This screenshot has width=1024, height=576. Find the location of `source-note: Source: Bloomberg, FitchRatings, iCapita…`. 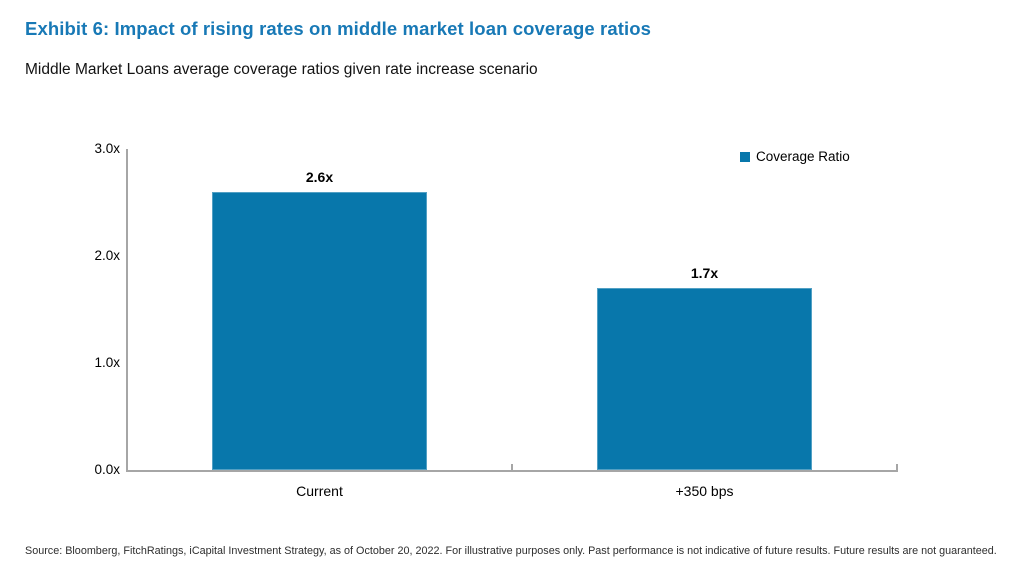

source-note: Source: Bloomberg, FitchRatings, iCapita… is located at coordinates (511, 551).